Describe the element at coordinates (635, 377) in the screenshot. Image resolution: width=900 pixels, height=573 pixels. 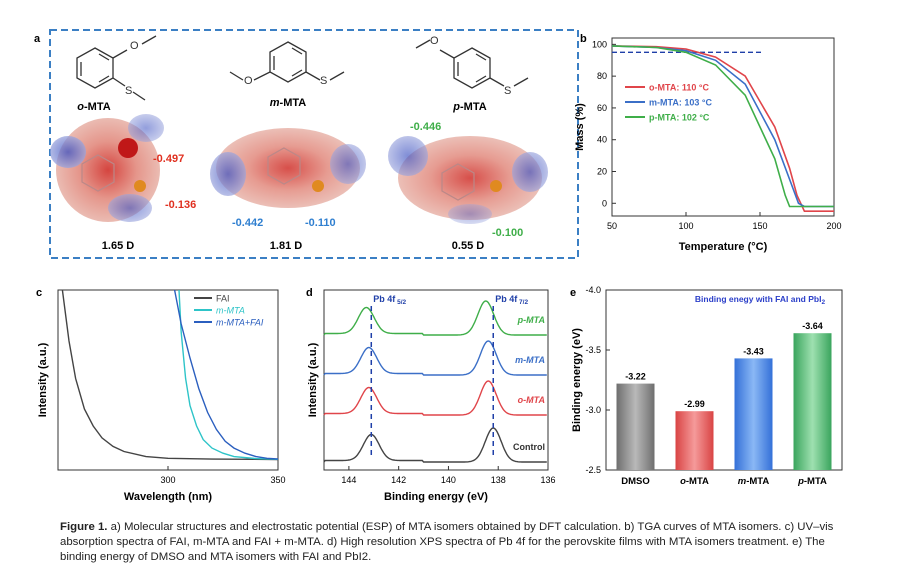
I see `panel-e-value-label-DMSO: -3.22` at that location.